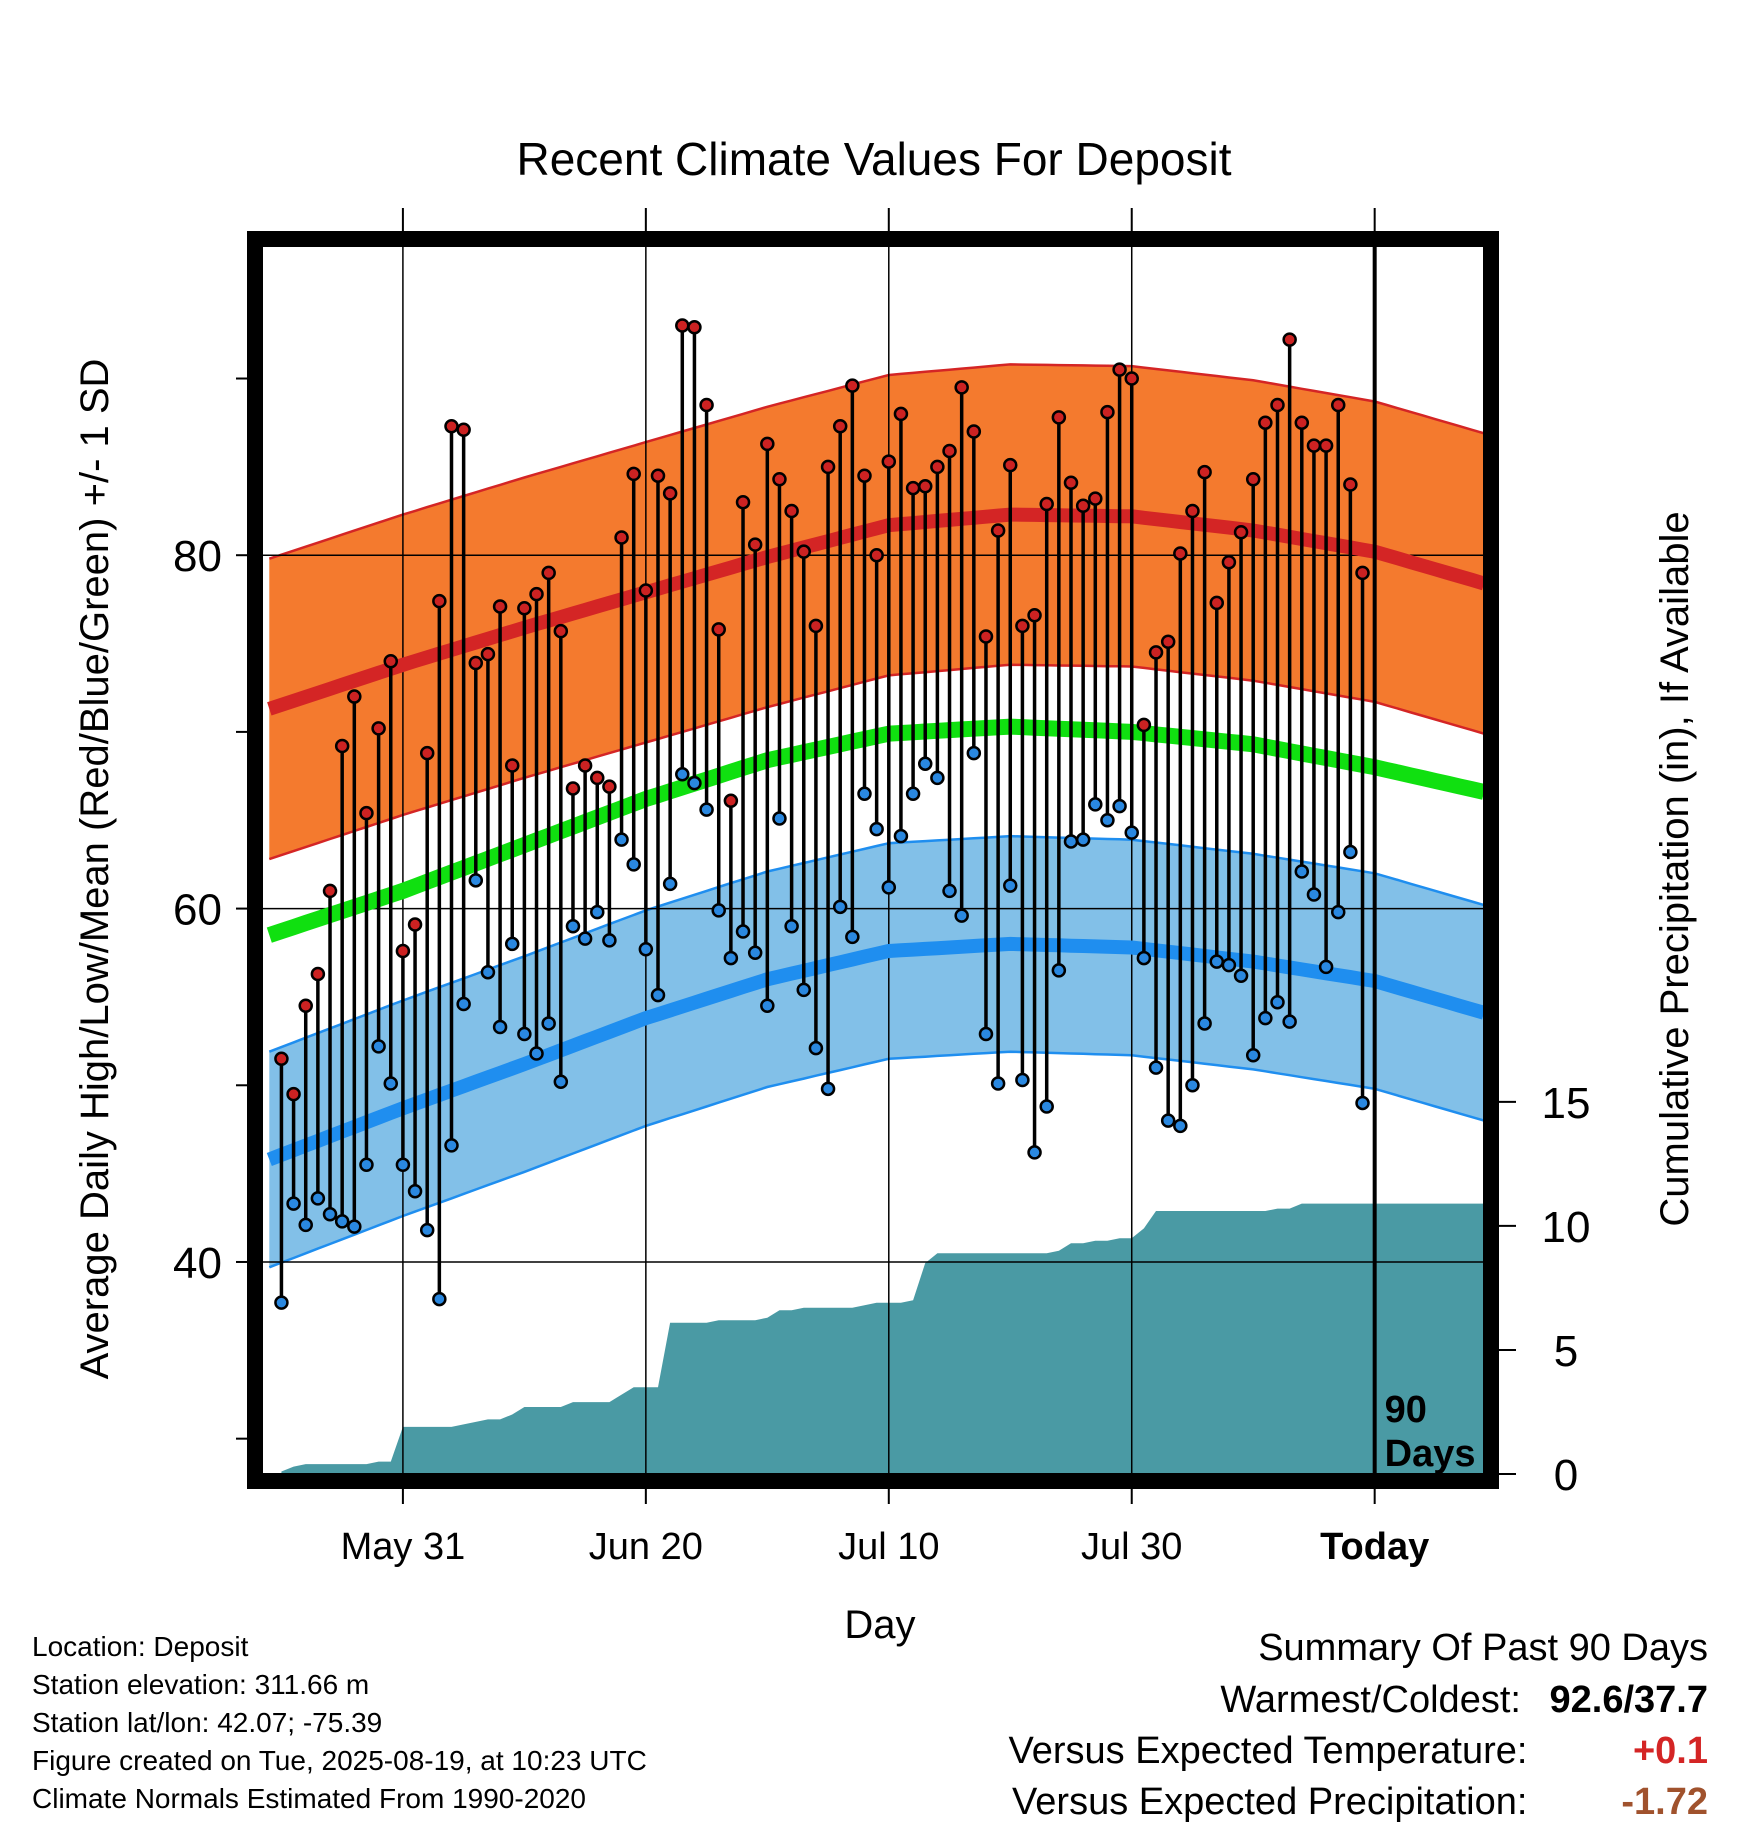 This screenshot has height=1828, width=1748. I want to click on x-tick-label: Jul 30, so click(1131, 1547).